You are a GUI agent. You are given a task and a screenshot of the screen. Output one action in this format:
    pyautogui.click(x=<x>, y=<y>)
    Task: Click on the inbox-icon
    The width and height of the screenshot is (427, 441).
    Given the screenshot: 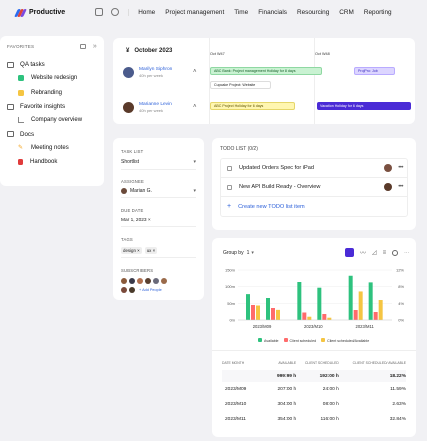 What is the action you would take?
    pyautogui.click(x=99, y=12)
    